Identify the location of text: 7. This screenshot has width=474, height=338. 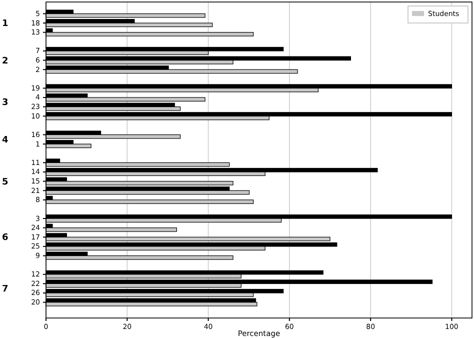
(5, 289).